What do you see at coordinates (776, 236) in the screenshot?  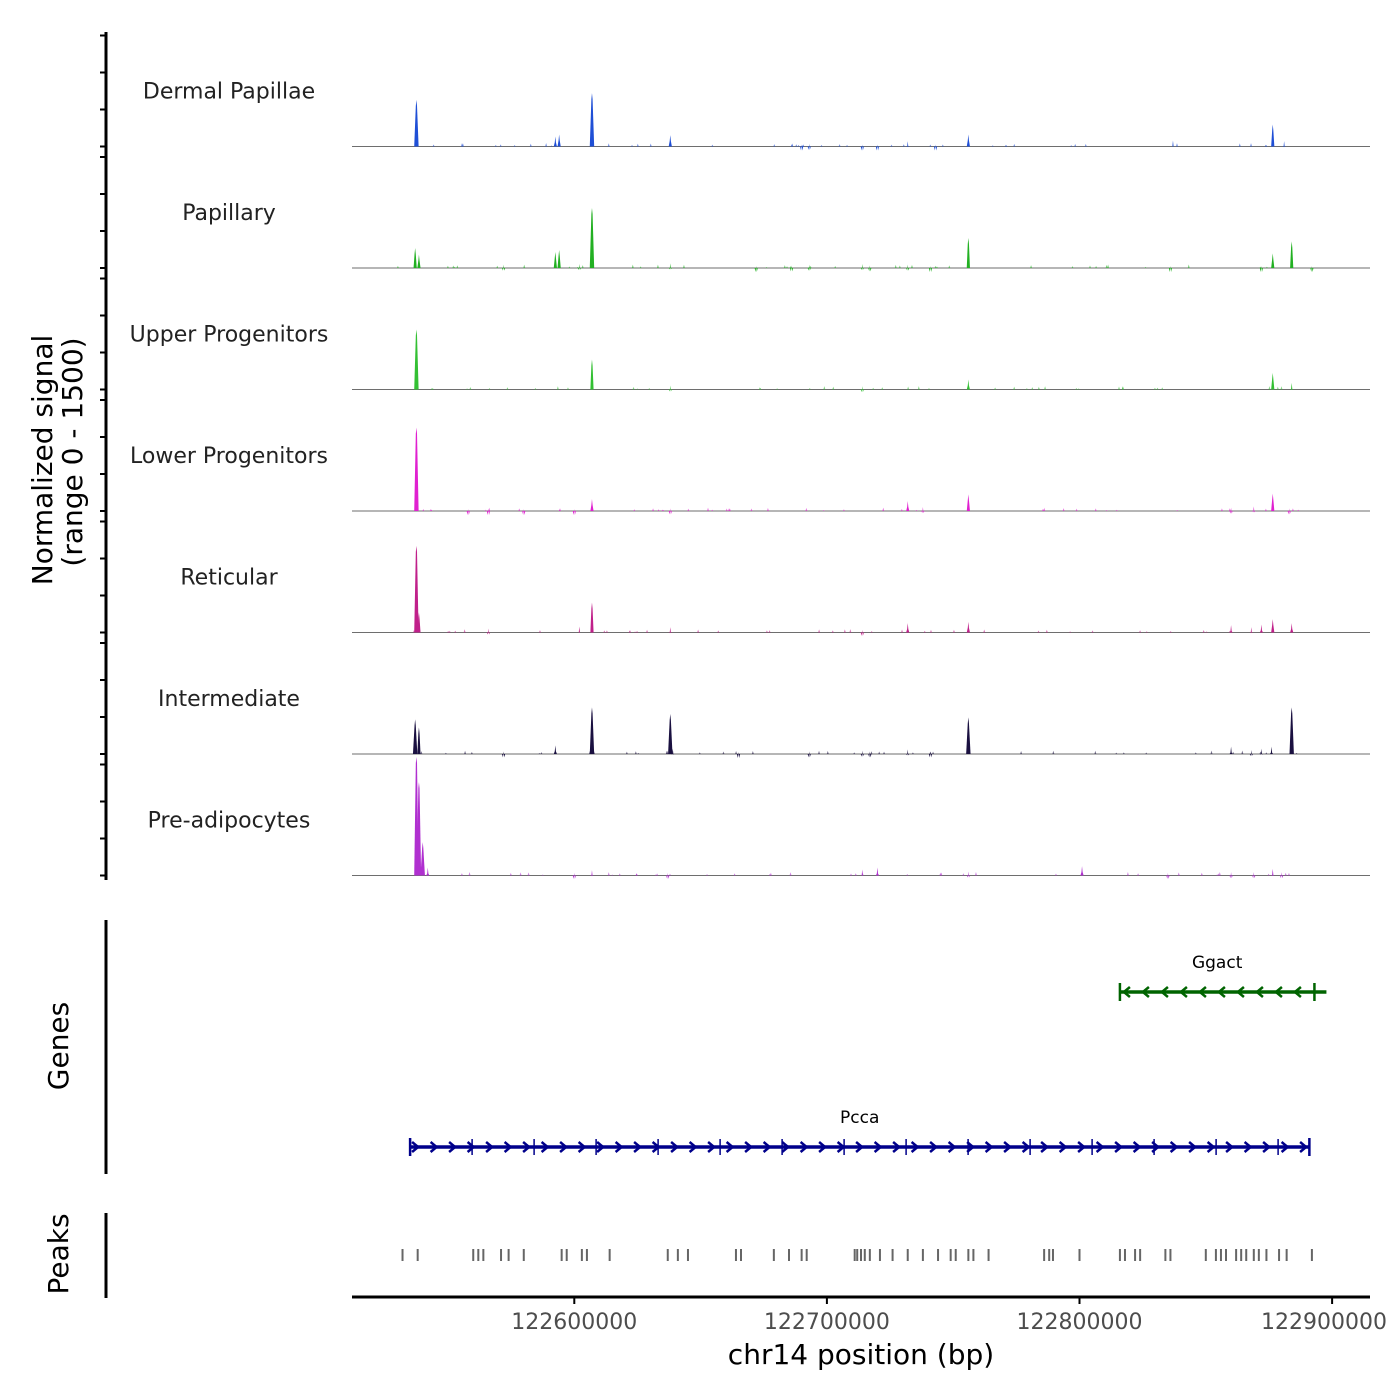 I see `track-papillary: Papillary` at bounding box center [776, 236].